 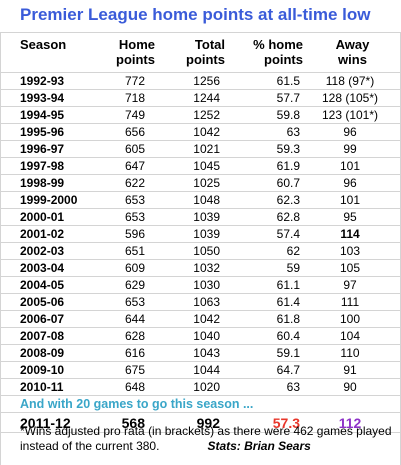 What do you see at coordinates (288, 234) in the screenshot?
I see `cell-pct-home: 57.4` at bounding box center [288, 234].